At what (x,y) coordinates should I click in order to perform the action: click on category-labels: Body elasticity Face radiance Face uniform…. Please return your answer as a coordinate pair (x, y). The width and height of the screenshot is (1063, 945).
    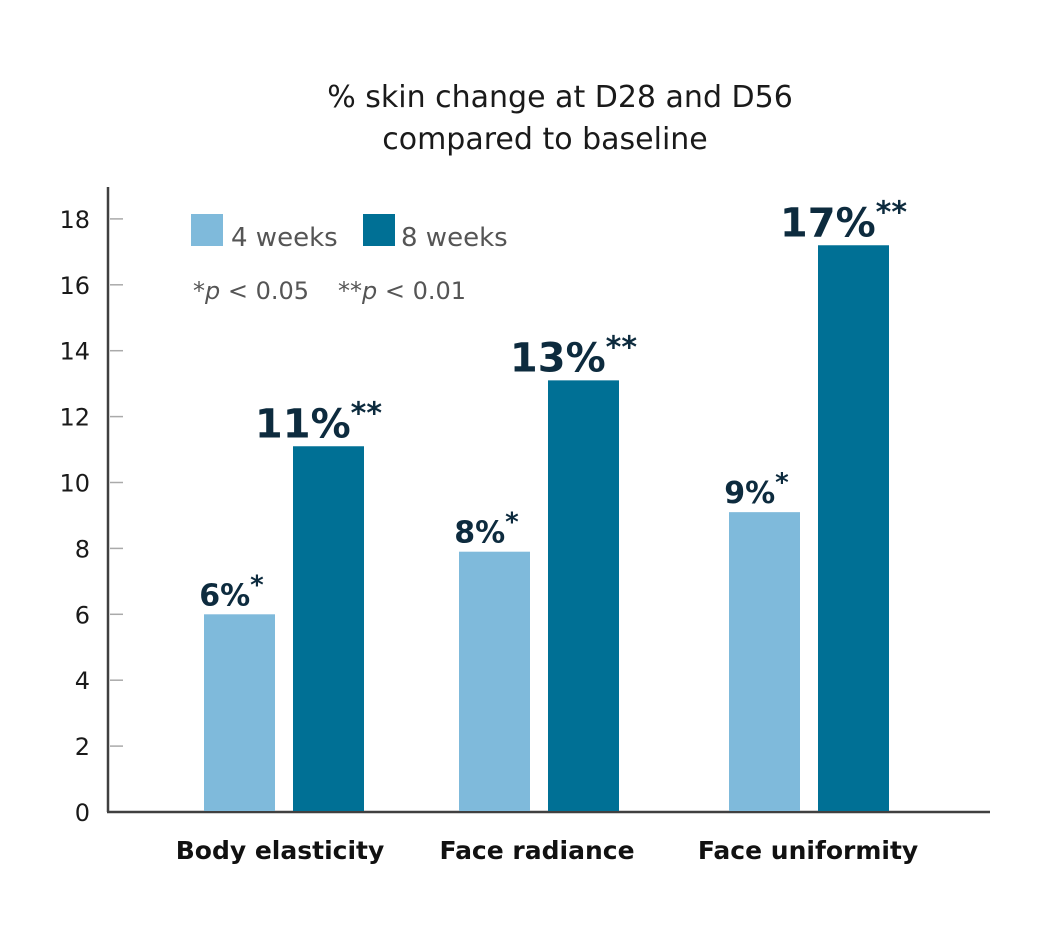
    Looking at the image, I should click on (547, 850).